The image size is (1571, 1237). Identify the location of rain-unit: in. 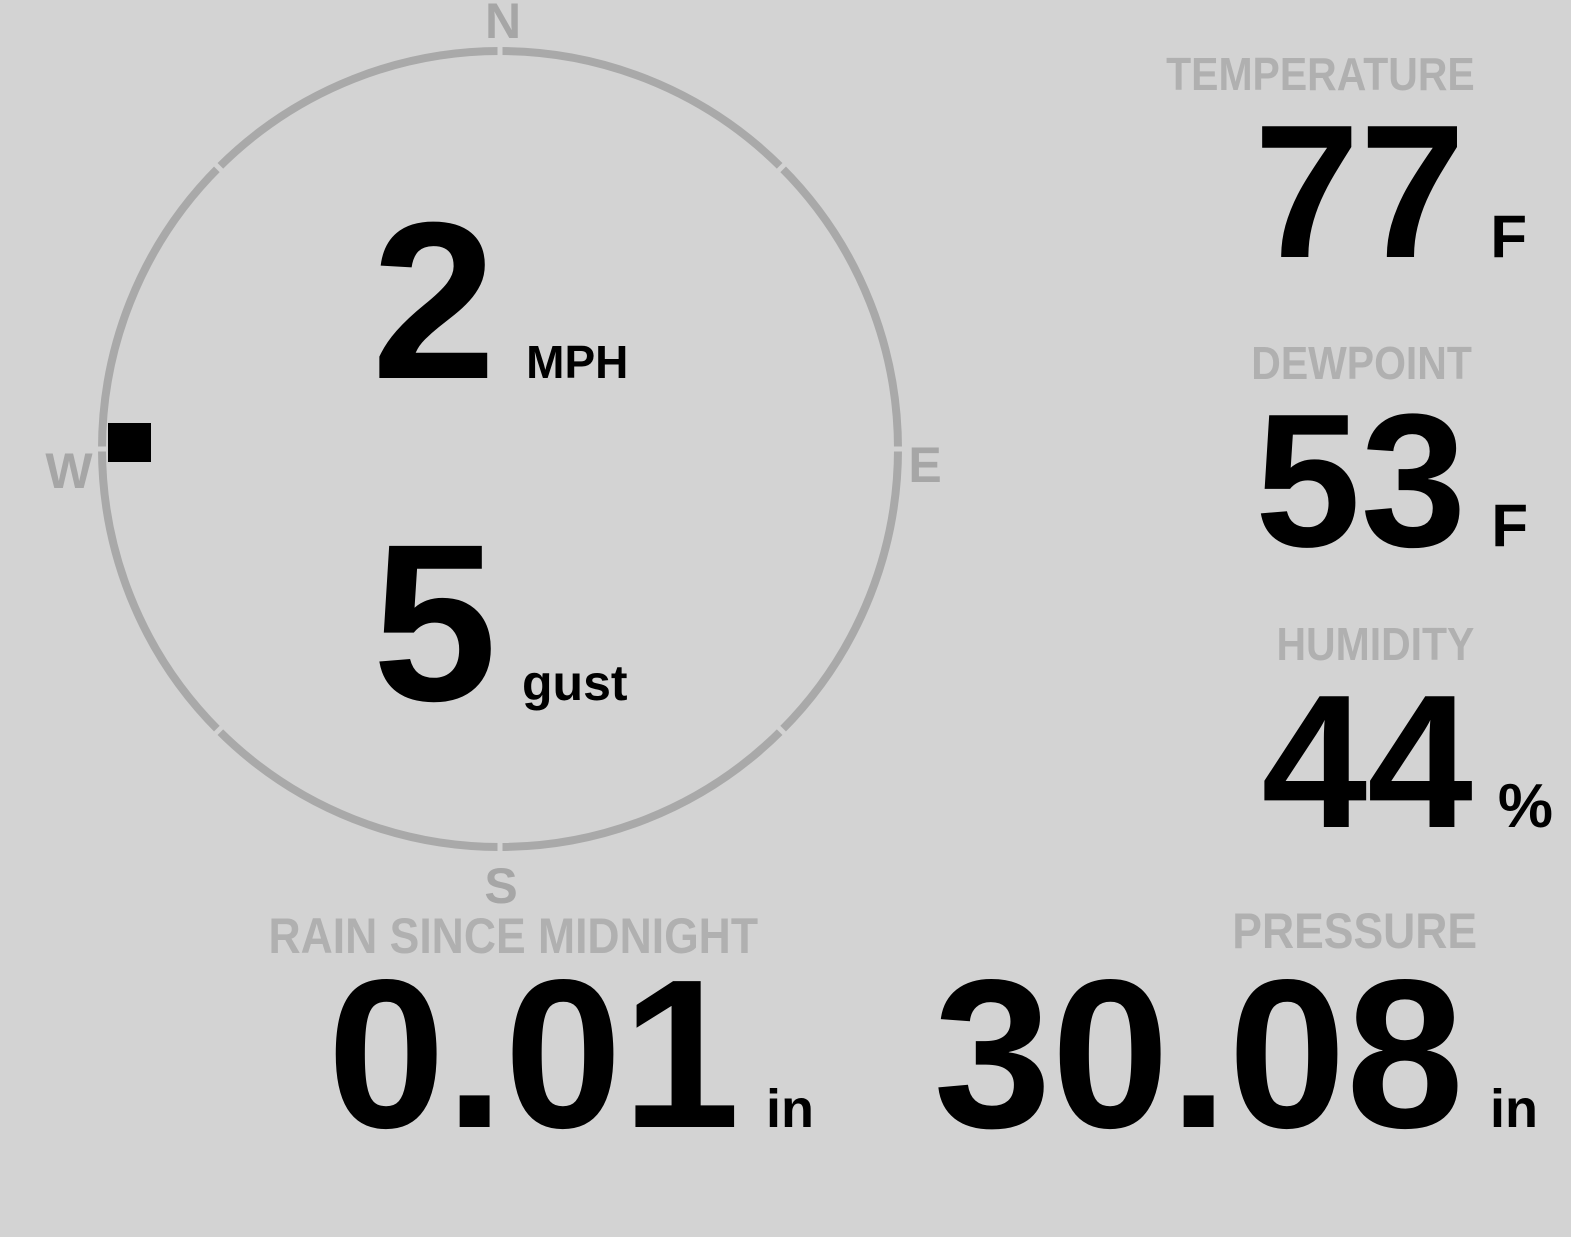
(790, 1109).